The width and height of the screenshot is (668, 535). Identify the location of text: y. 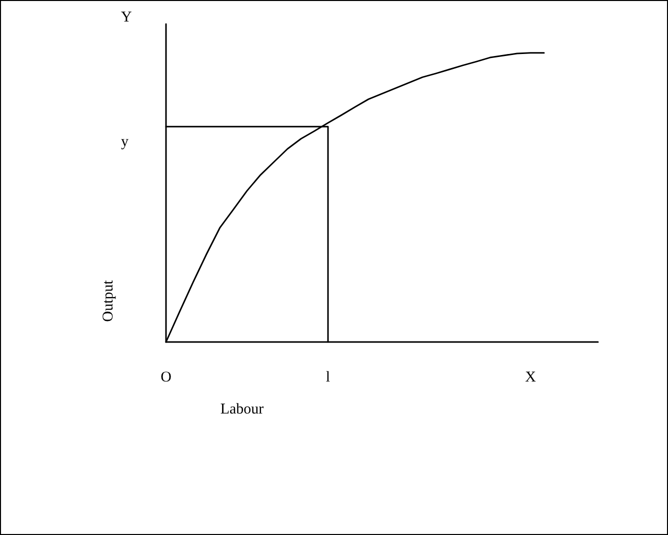
(125, 142).